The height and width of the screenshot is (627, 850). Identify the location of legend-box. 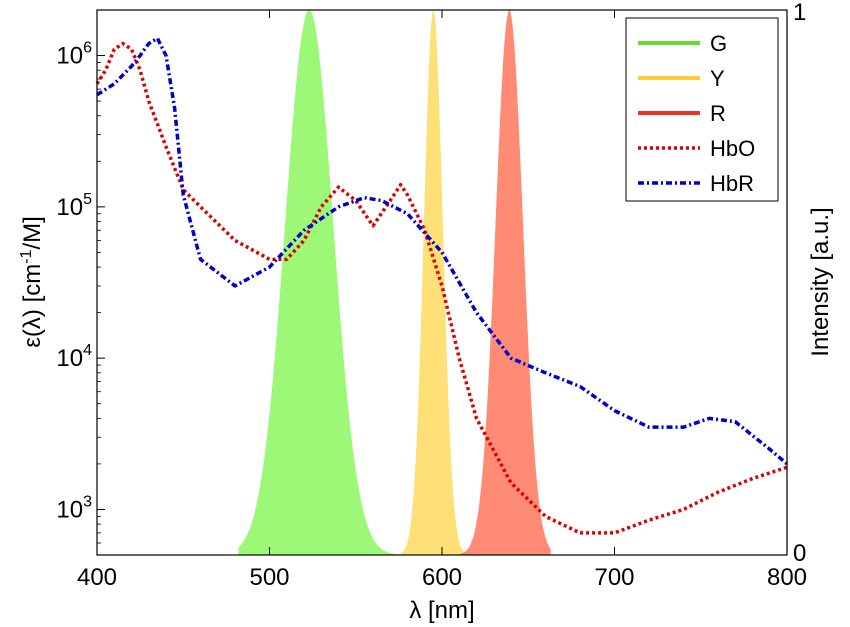
(702, 109).